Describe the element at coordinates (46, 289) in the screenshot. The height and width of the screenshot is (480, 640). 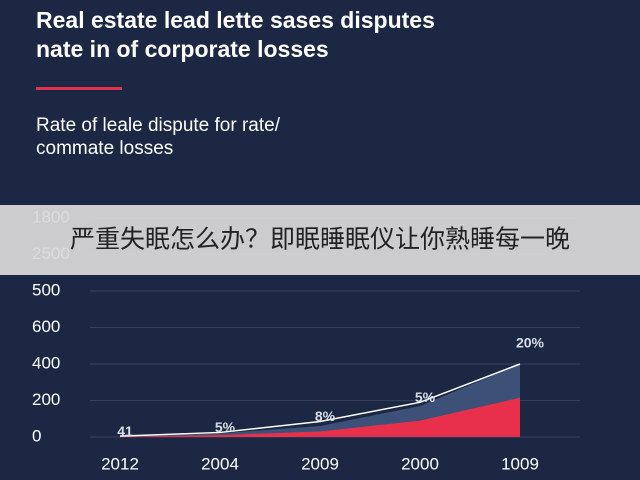
I see `y-tick-label: 500` at that location.